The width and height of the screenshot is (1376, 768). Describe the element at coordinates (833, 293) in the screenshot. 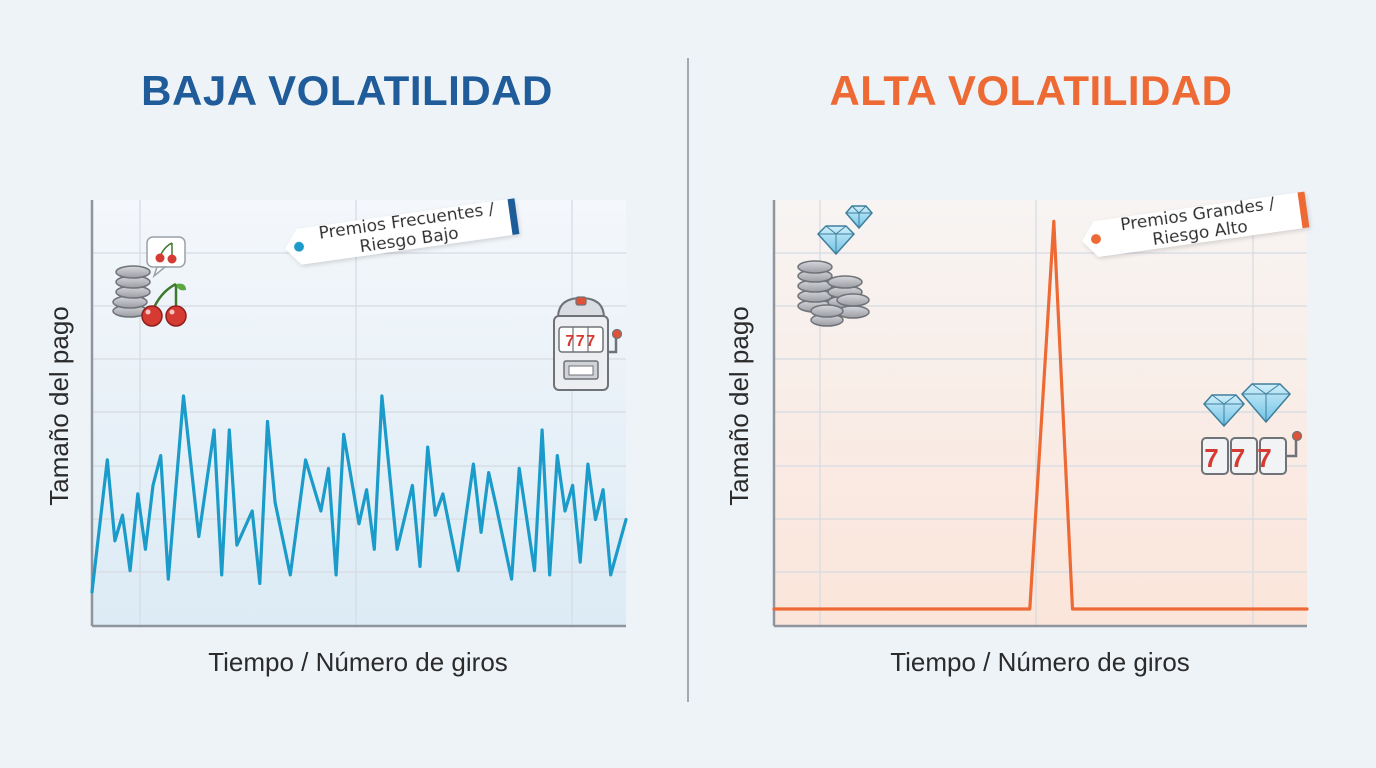

I see `coin-stacks-icon` at that location.